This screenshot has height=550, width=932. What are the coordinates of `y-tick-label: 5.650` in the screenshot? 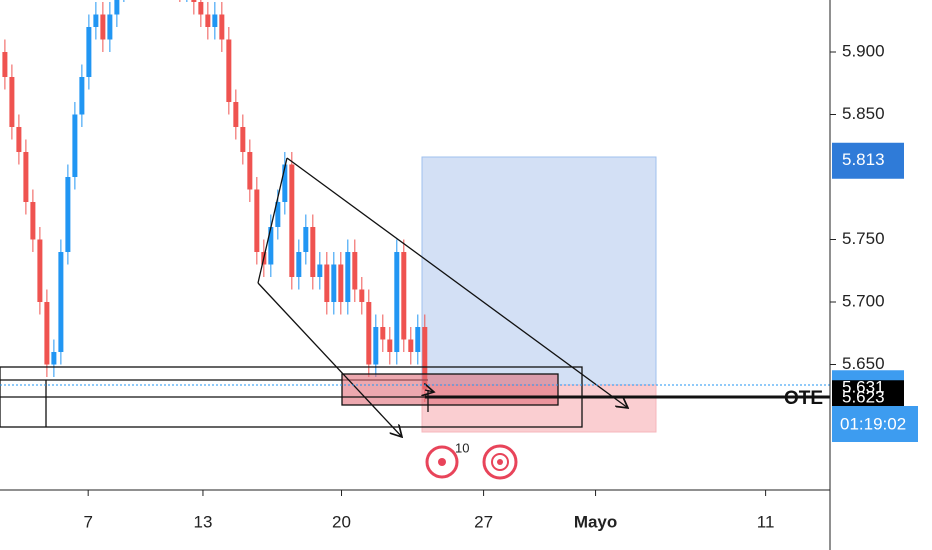 It's located at (863, 363).